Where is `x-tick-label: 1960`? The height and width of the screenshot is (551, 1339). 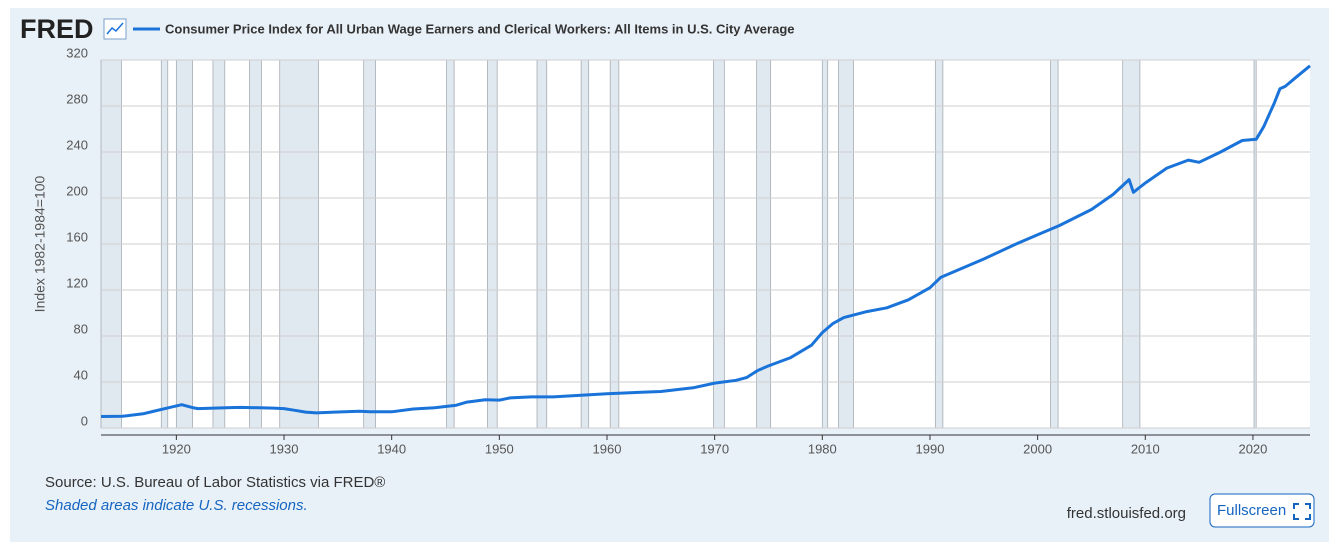
x-tick-label: 1960 is located at coordinates (607, 448).